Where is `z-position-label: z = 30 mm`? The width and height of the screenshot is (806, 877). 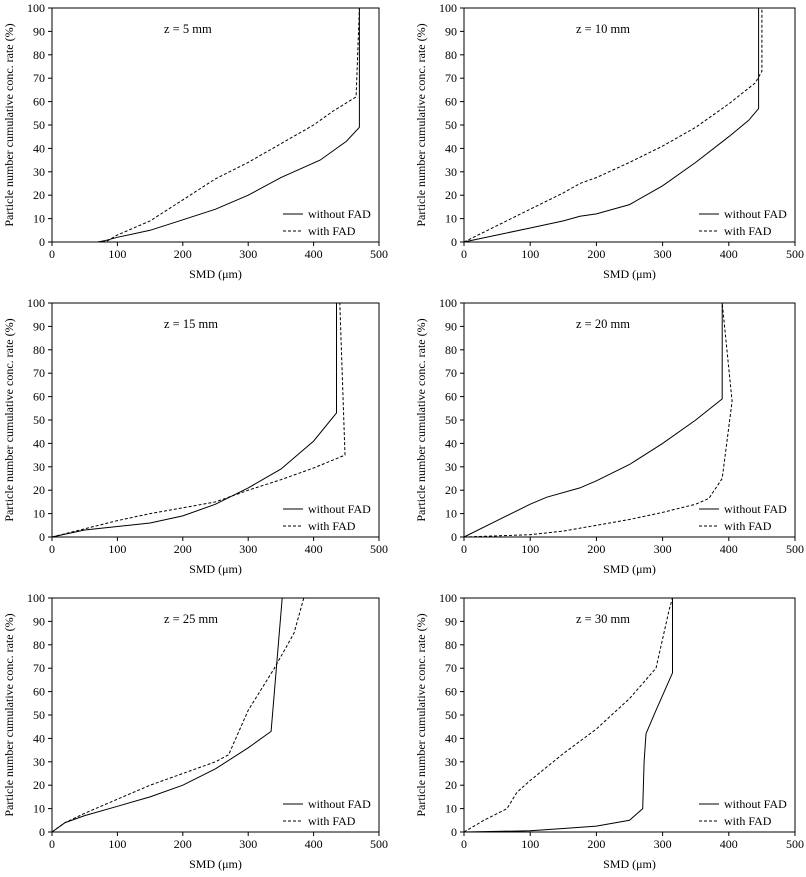
z-position-label: z = 30 mm is located at coordinates (603, 619).